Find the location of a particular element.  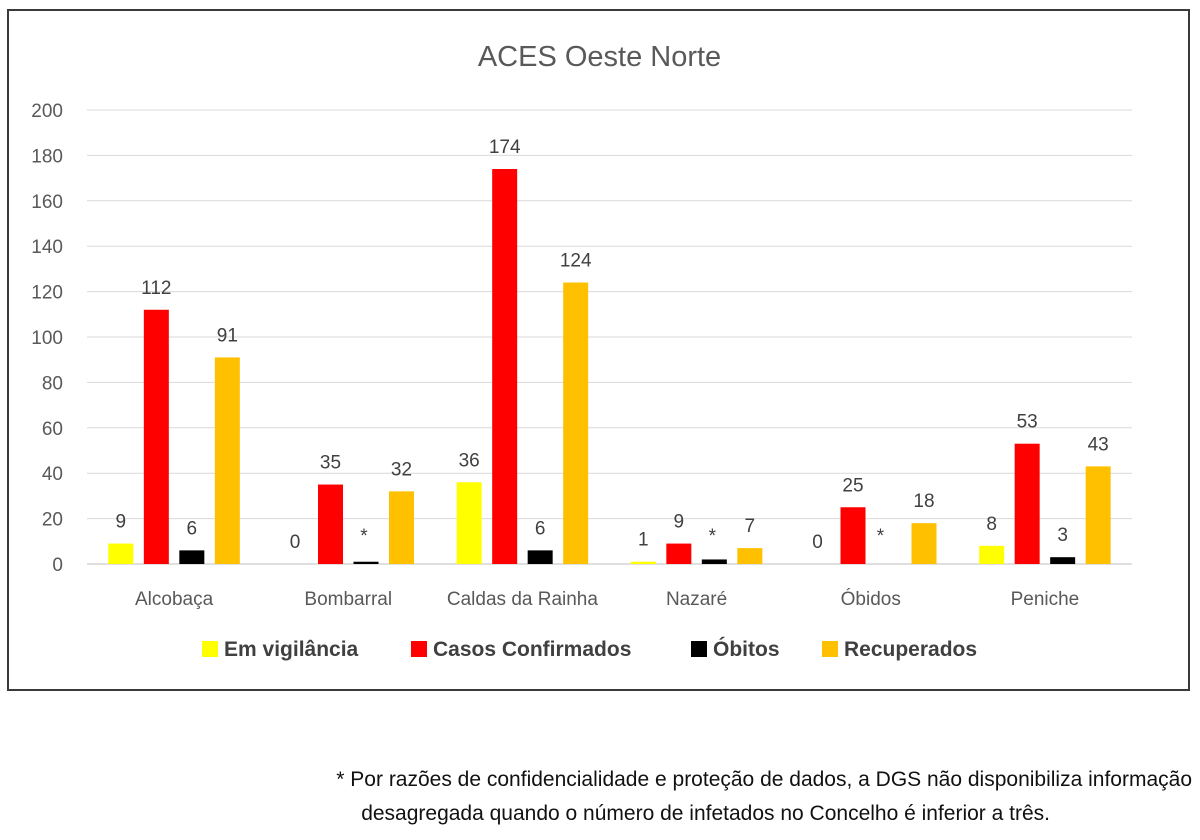

legend-label: Em vigilância is located at coordinates (291, 649).